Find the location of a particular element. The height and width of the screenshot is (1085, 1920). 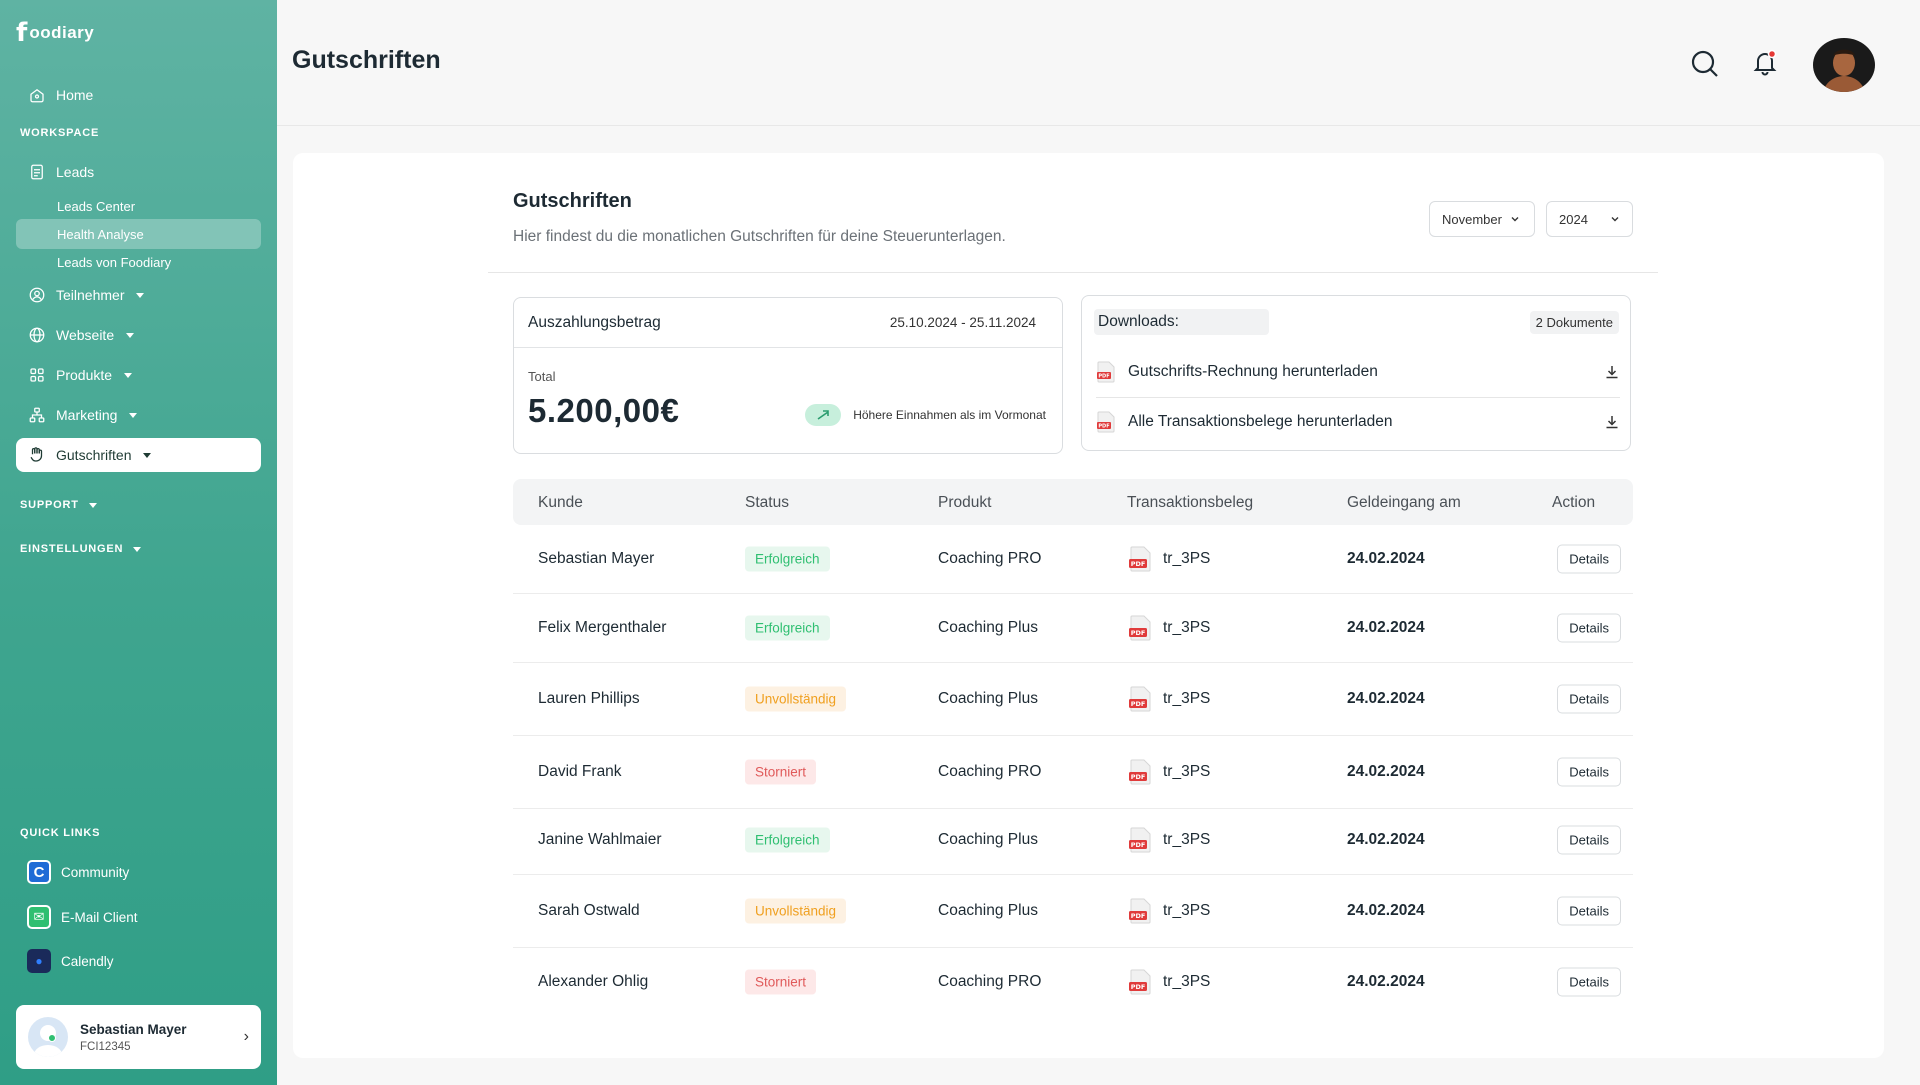

calendly-icon: ● is located at coordinates (39, 961).